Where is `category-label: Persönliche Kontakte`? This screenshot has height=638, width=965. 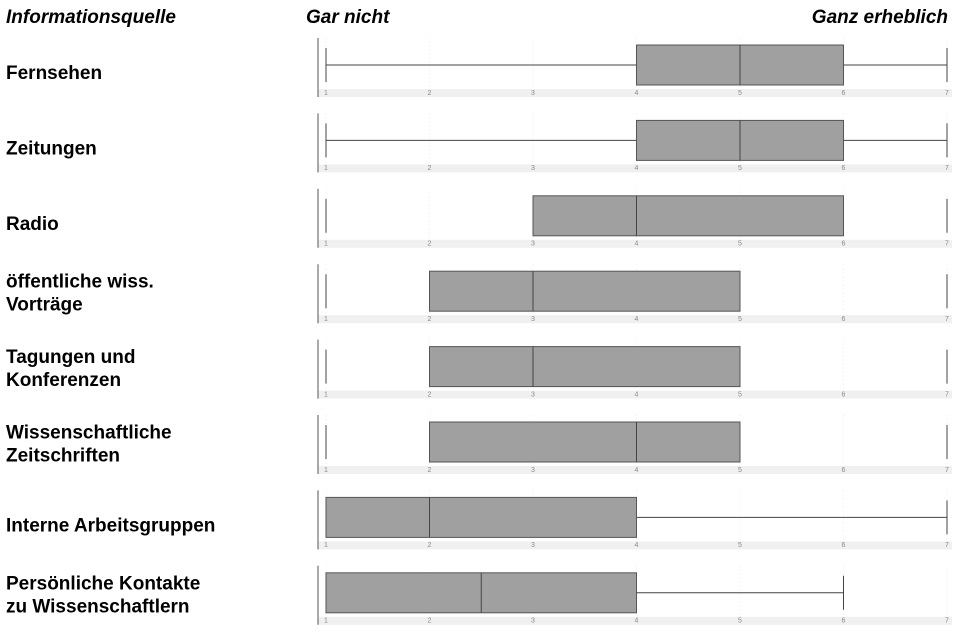
category-label: Persönliche Kontakte is located at coordinates (103, 583).